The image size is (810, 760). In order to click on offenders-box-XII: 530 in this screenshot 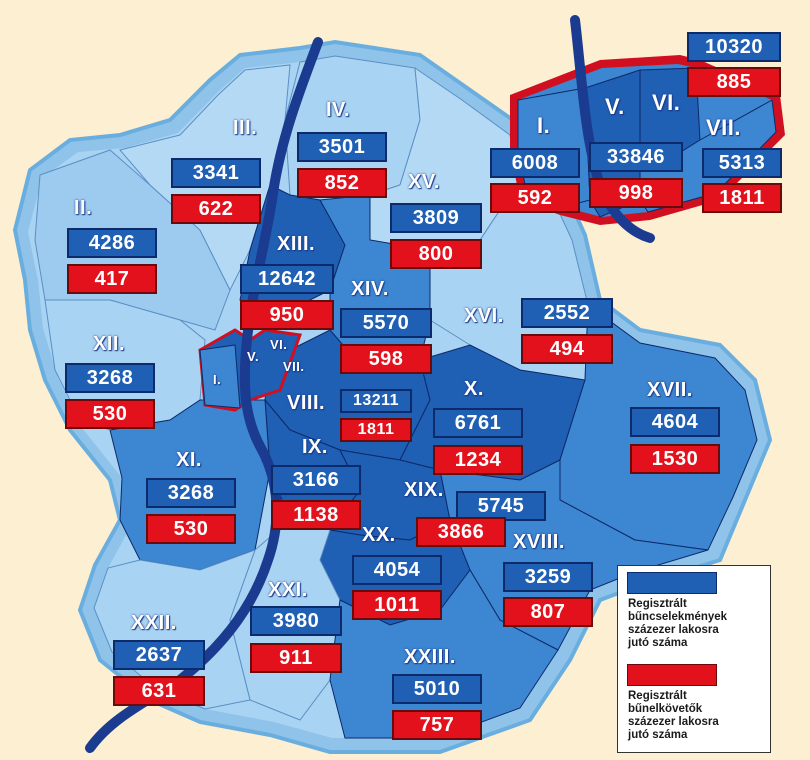, I will do `click(110, 414)`.